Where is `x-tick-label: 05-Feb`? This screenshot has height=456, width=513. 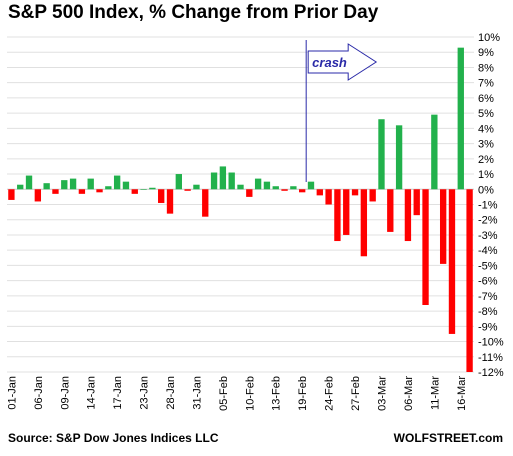 x-tick-label: 05-Feb is located at coordinates (224, 393).